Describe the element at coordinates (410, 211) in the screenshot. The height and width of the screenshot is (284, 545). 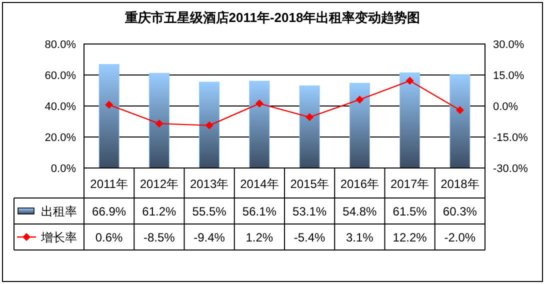
I see `data-label: 61.5%` at that location.